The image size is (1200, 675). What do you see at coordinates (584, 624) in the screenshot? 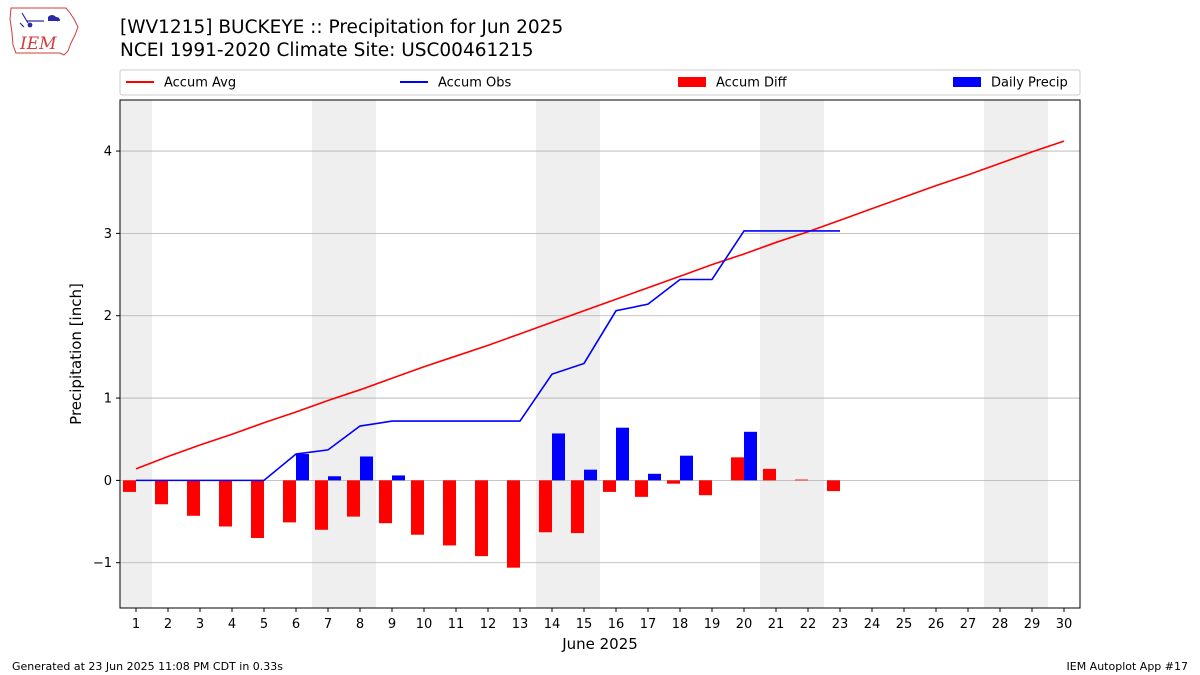
I see `x-tick-label: 15` at bounding box center [584, 624].